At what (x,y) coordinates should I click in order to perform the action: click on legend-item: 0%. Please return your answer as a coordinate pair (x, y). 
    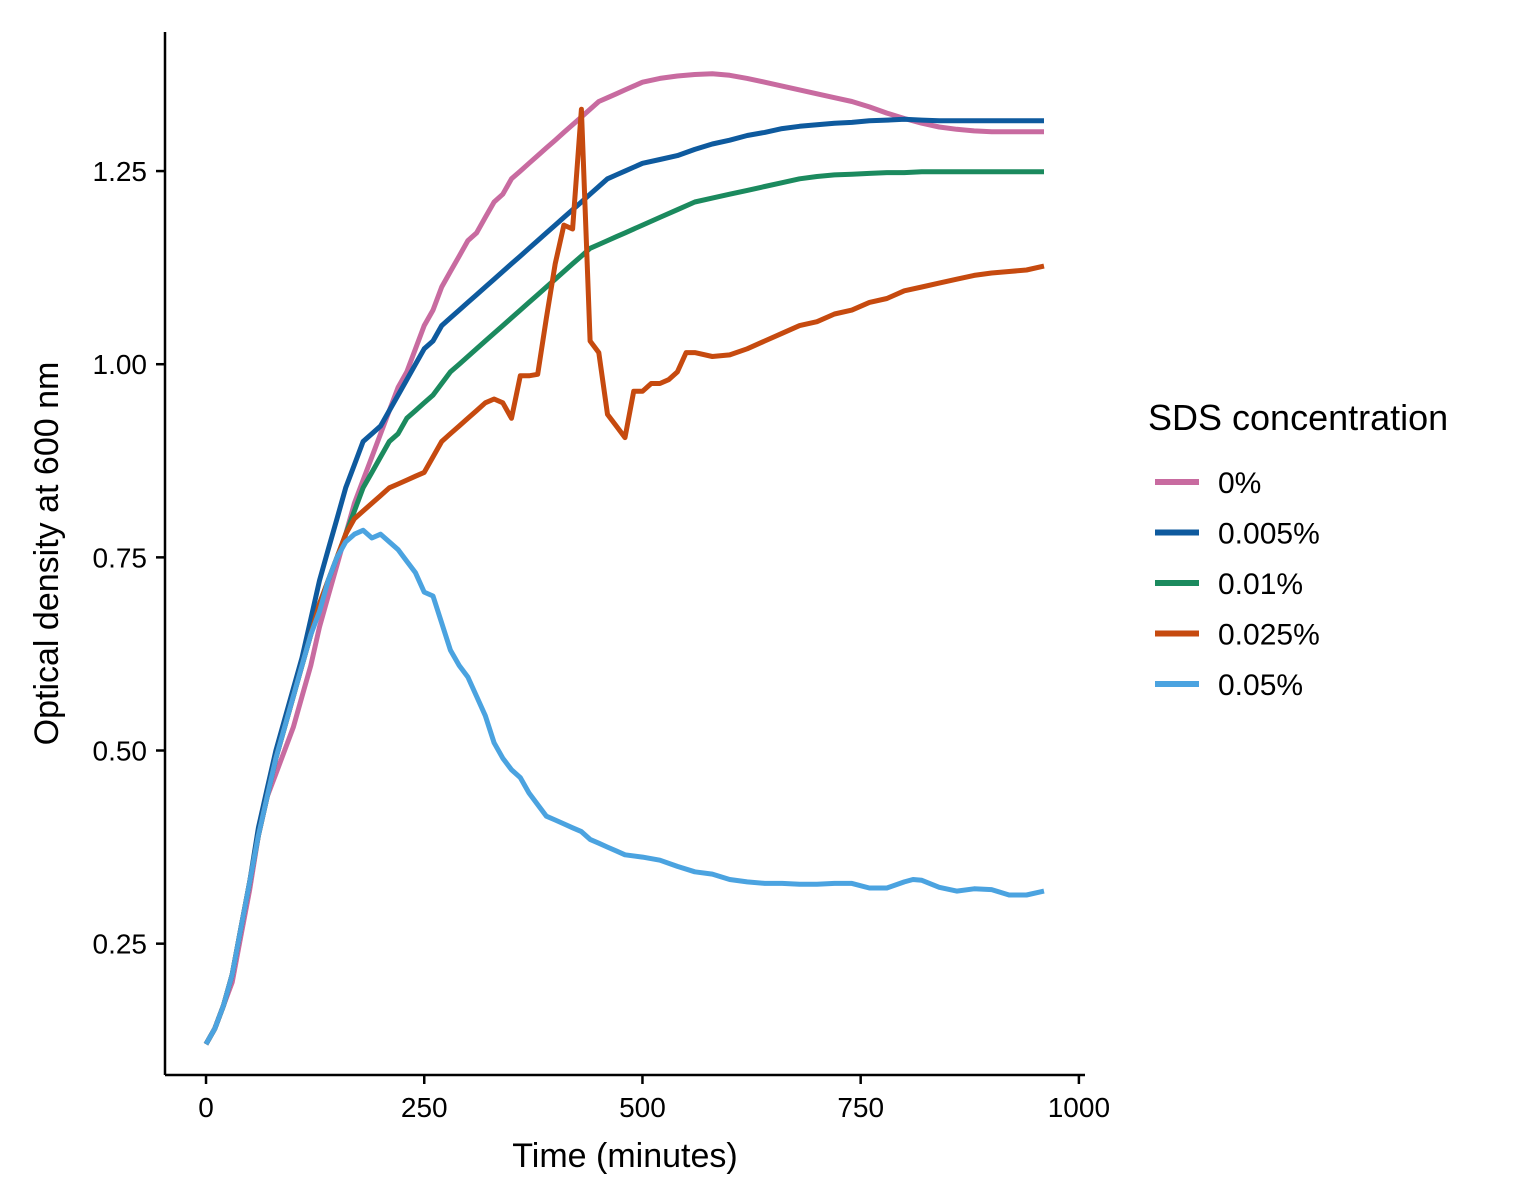
    Looking at the image, I should click on (1208, 483).